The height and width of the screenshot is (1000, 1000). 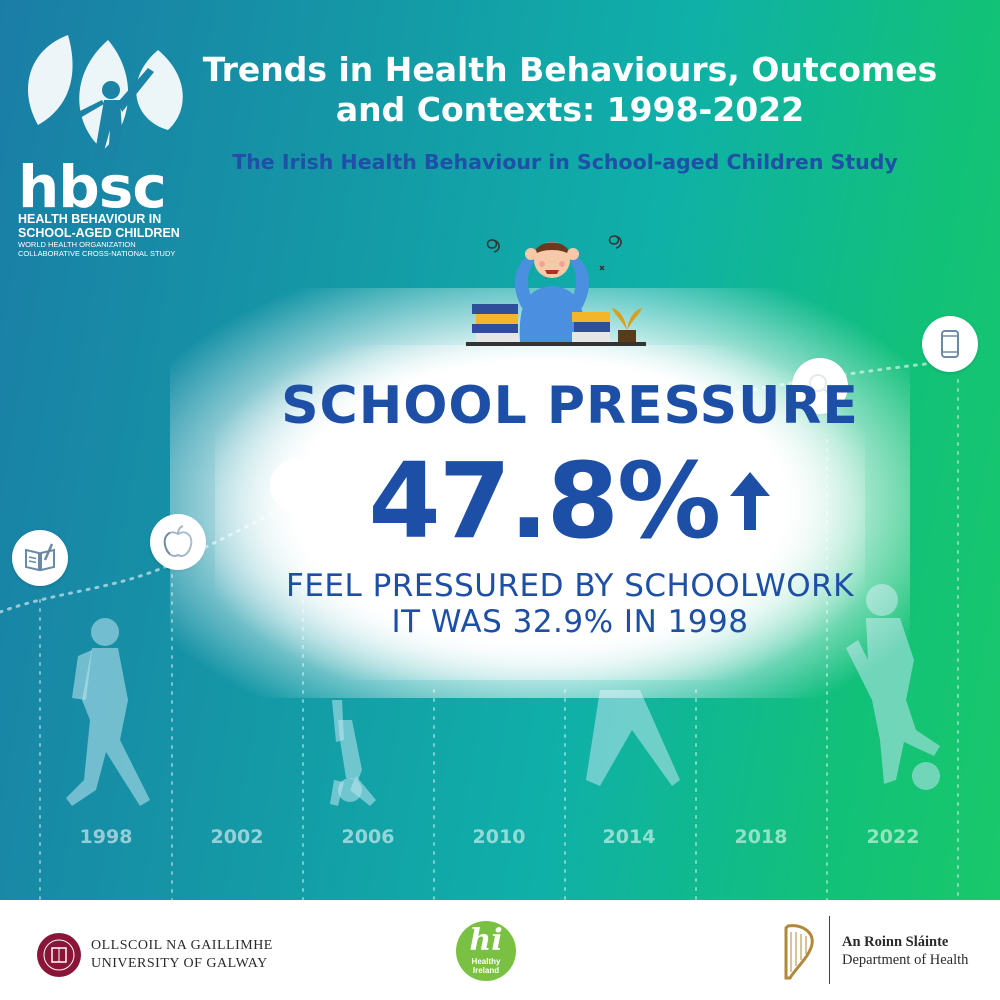 I want to click on healthy-ireland-mark: hi, so click(x=486, y=940).